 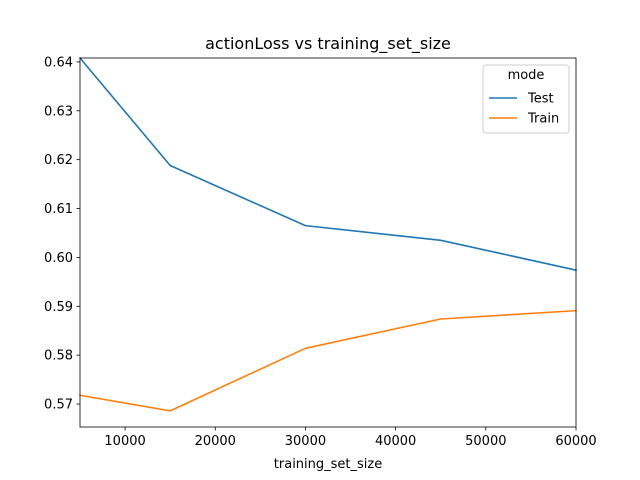 I want to click on y-tick-label: 0.57, so click(x=58, y=405).